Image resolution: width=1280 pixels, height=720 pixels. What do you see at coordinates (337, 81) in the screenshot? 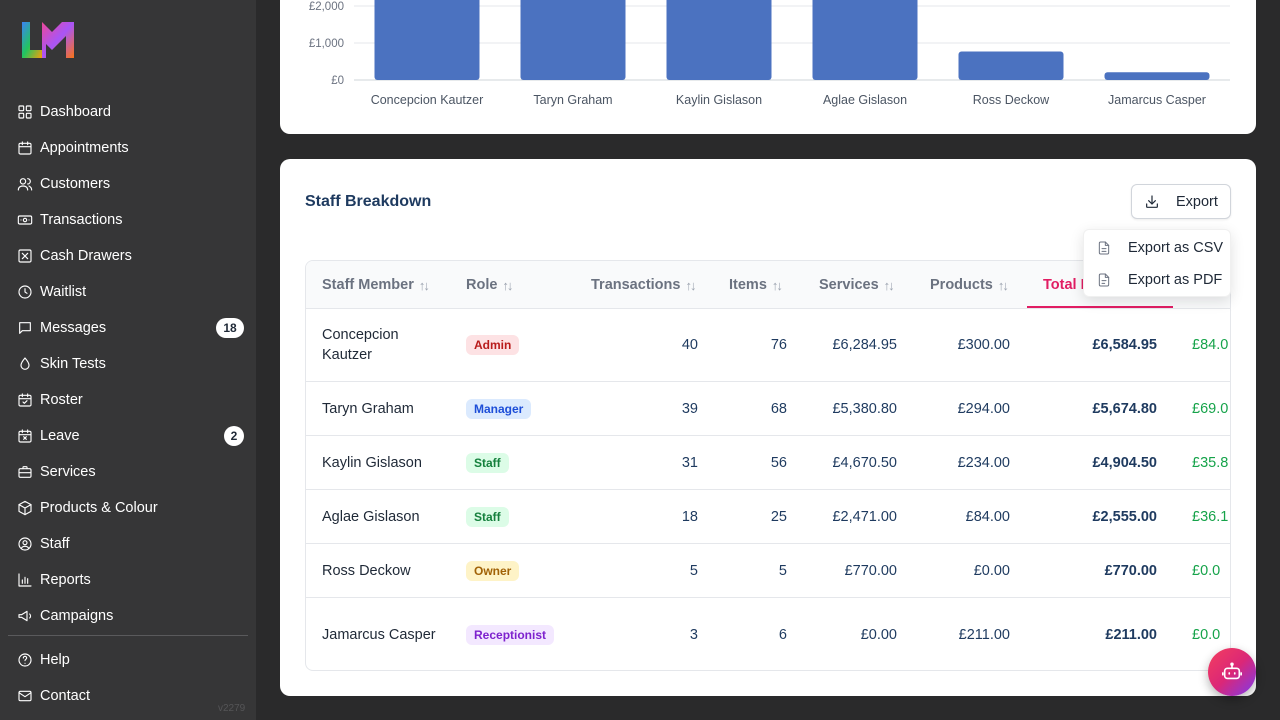
I see `y-tick-label: £0` at bounding box center [337, 81].